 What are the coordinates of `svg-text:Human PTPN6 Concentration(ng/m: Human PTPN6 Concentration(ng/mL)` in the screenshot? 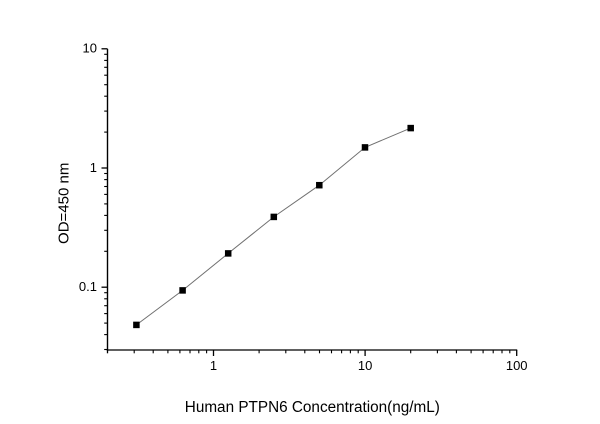 It's located at (312, 407).